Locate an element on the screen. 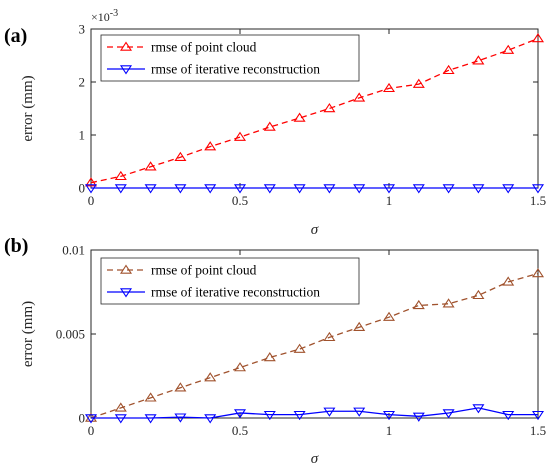  y-tick-label: 2 is located at coordinates (82, 82).